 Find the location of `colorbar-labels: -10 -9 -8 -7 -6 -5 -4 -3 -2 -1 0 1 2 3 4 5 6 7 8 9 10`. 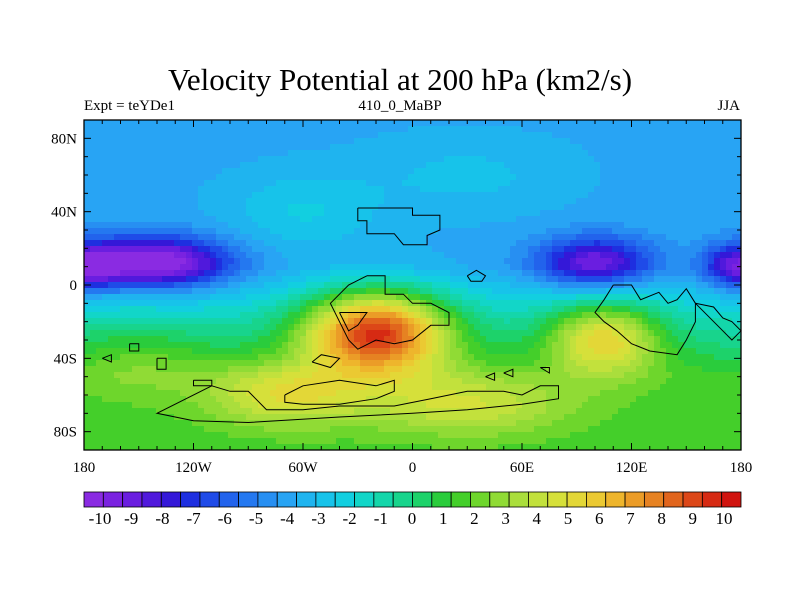

colorbar-labels: -10 -9 -8 -7 -6 -5 -4 -3 -2 -1 0 1 2 3 4 5 6 7 8 9 10 is located at coordinates (411, 518).